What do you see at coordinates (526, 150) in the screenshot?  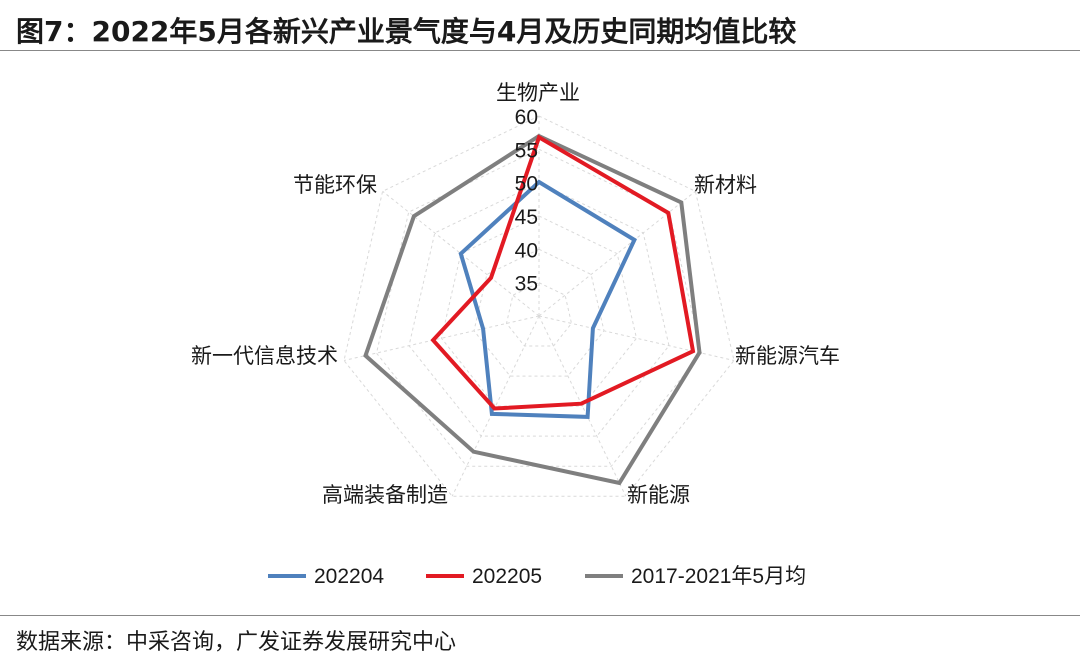 I see `radial-tick-label: 55` at bounding box center [526, 150].